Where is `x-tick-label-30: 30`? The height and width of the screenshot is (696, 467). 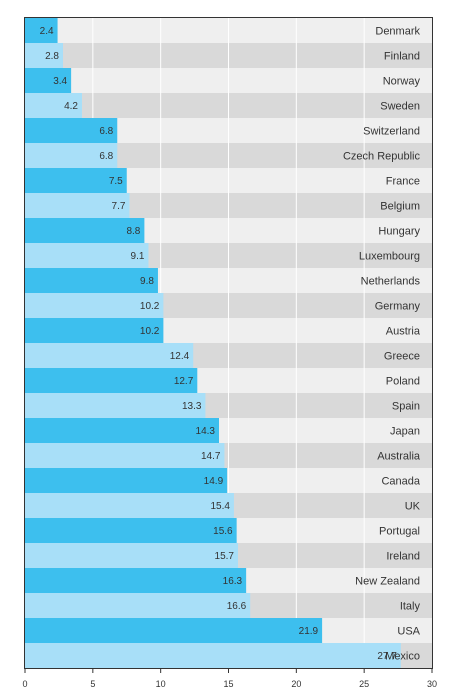
x-tick-label-30: 30 is located at coordinates (432, 684).